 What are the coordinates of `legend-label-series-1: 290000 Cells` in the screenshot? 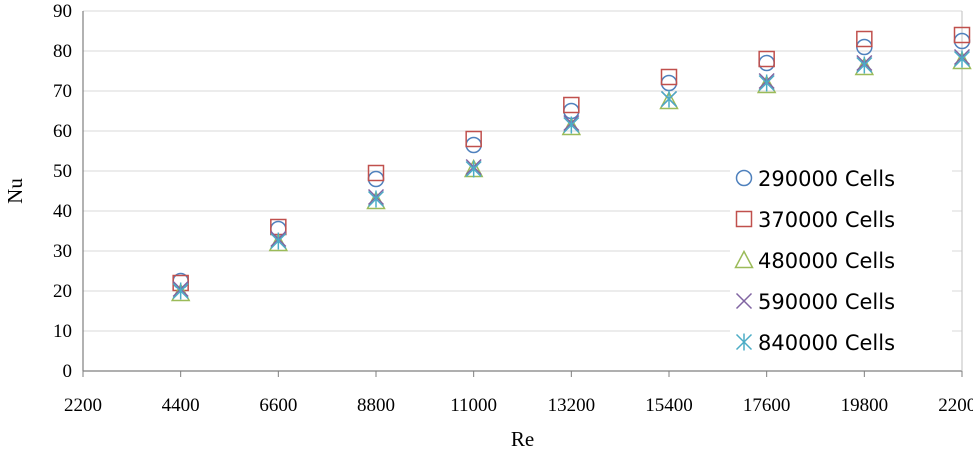 It's located at (826, 179).